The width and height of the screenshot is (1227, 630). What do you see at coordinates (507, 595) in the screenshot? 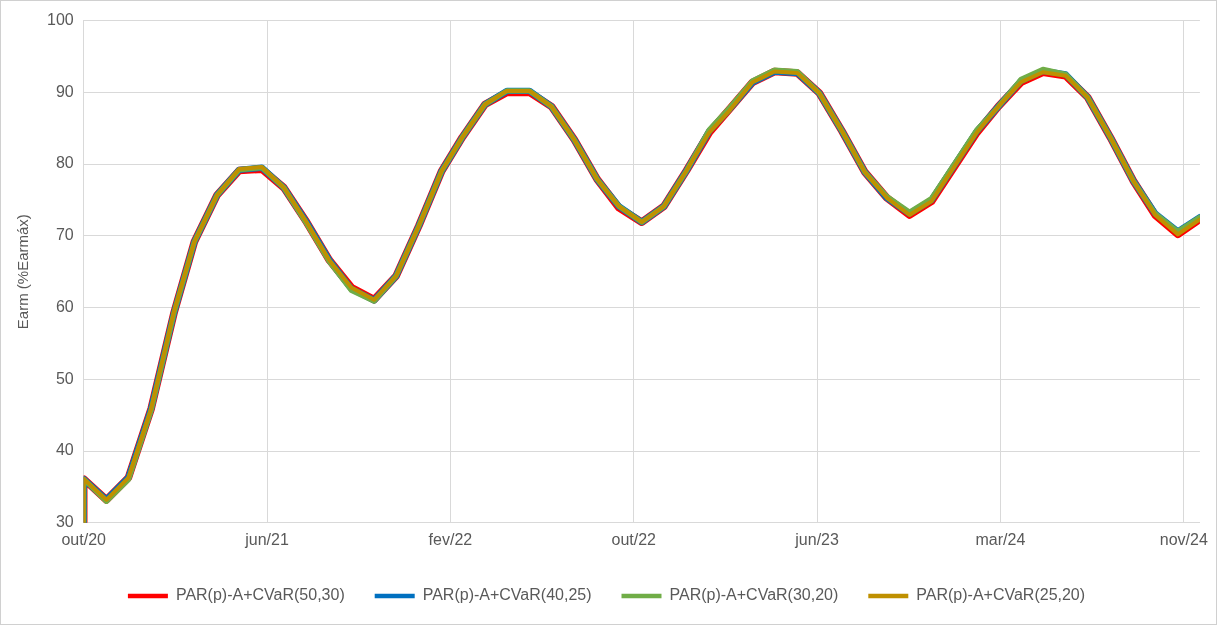
I see `legend-label: PAR(p)-A+CVaR(40,25)` at bounding box center [507, 595].